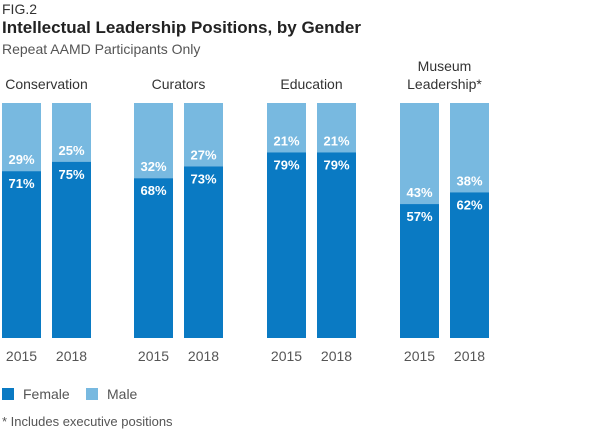 The height and width of the screenshot is (433, 600). What do you see at coordinates (311, 84) in the screenshot?
I see `group-label: Education` at bounding box center [311, 84].